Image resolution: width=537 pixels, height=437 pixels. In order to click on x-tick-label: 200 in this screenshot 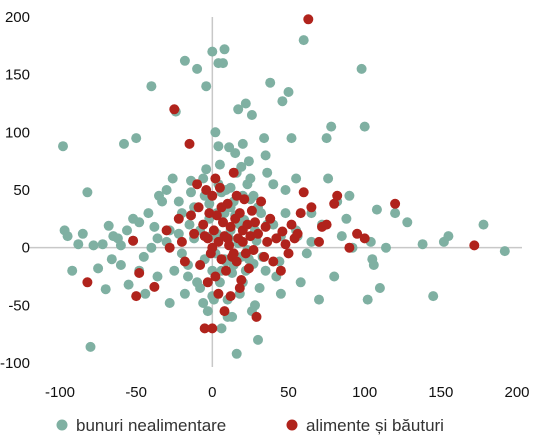, I will do `click(516, 392)`.